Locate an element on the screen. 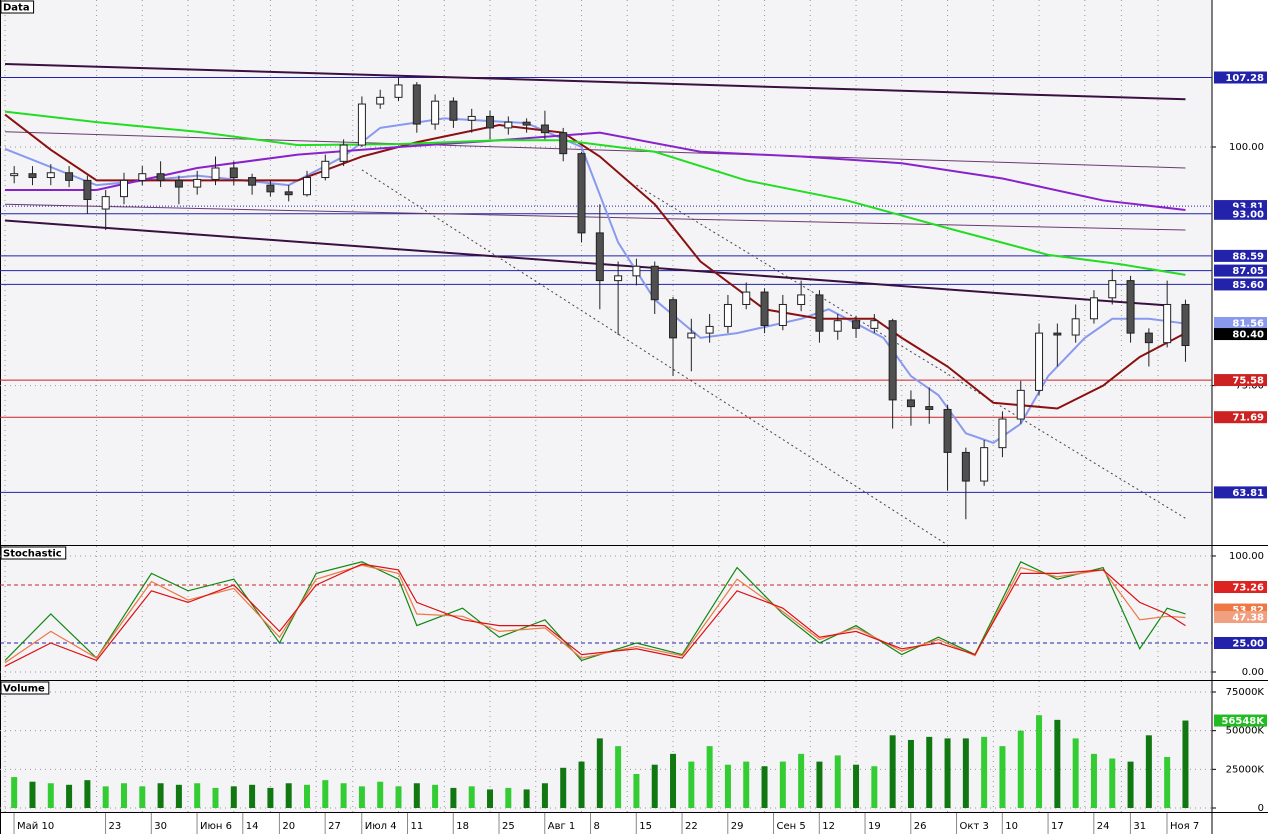 The width and height of the screenshot is (1268, 834). x-tick-label: 23 is located at coordinates (115, 826).